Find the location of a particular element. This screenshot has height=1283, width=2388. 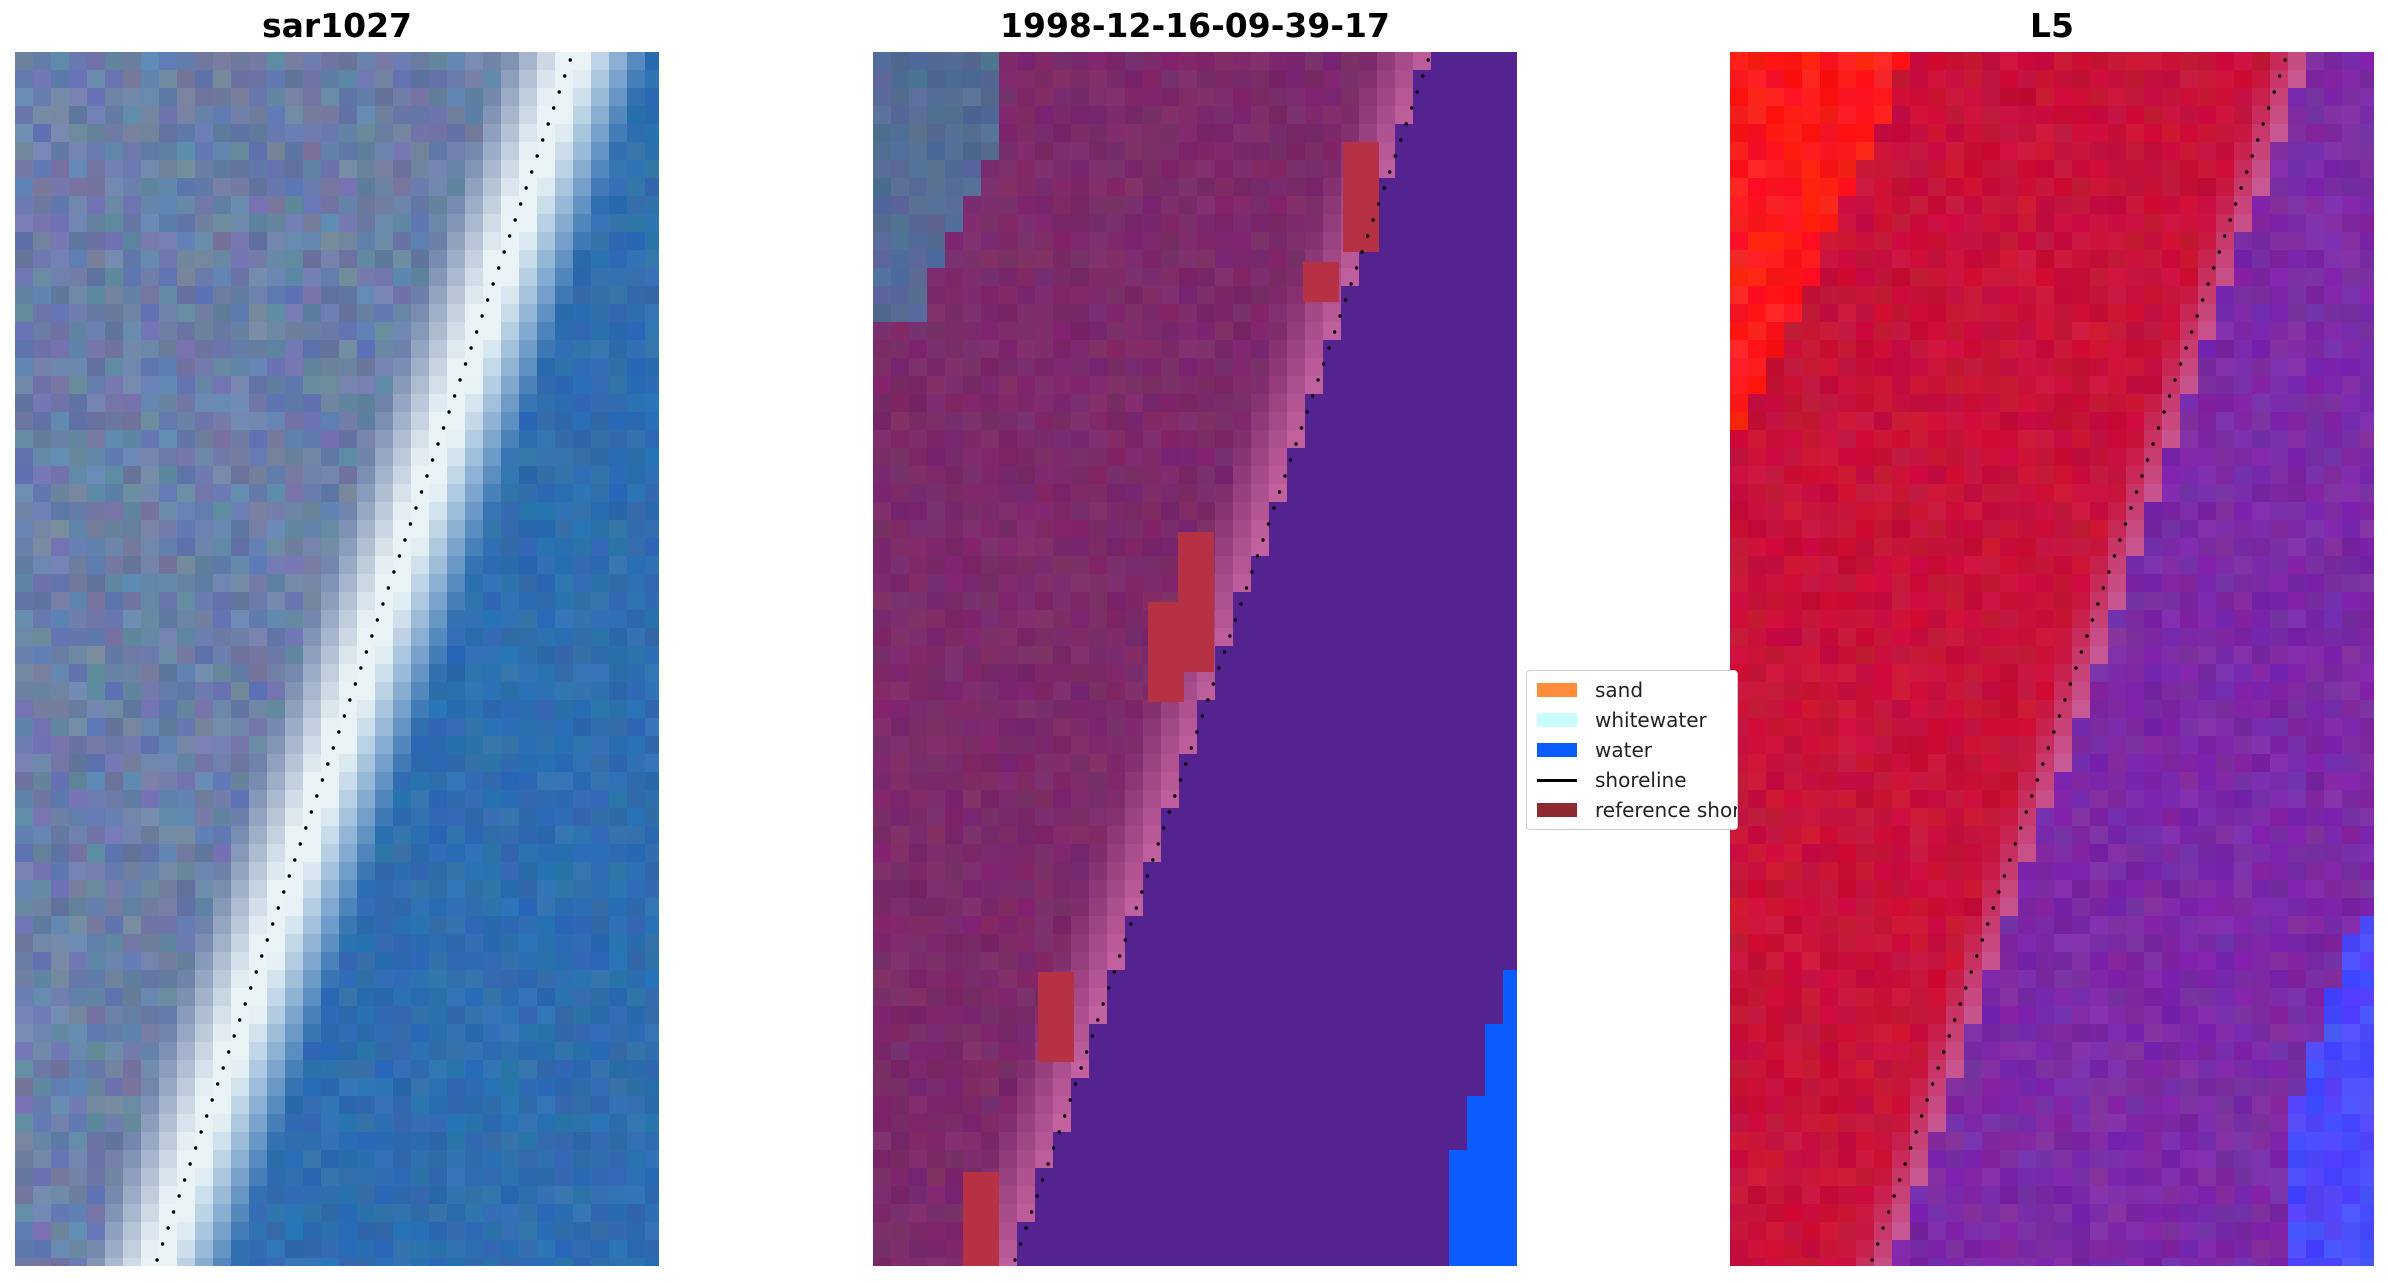

shoreline-point is located at coordinates (217, 1084).